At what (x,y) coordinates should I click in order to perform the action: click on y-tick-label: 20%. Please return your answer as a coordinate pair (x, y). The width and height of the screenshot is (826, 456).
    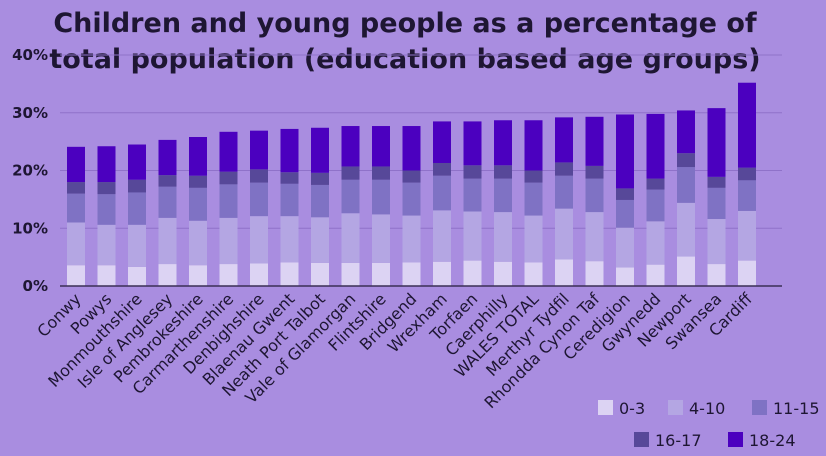
    Looking at the image, I should click on (30, 171).